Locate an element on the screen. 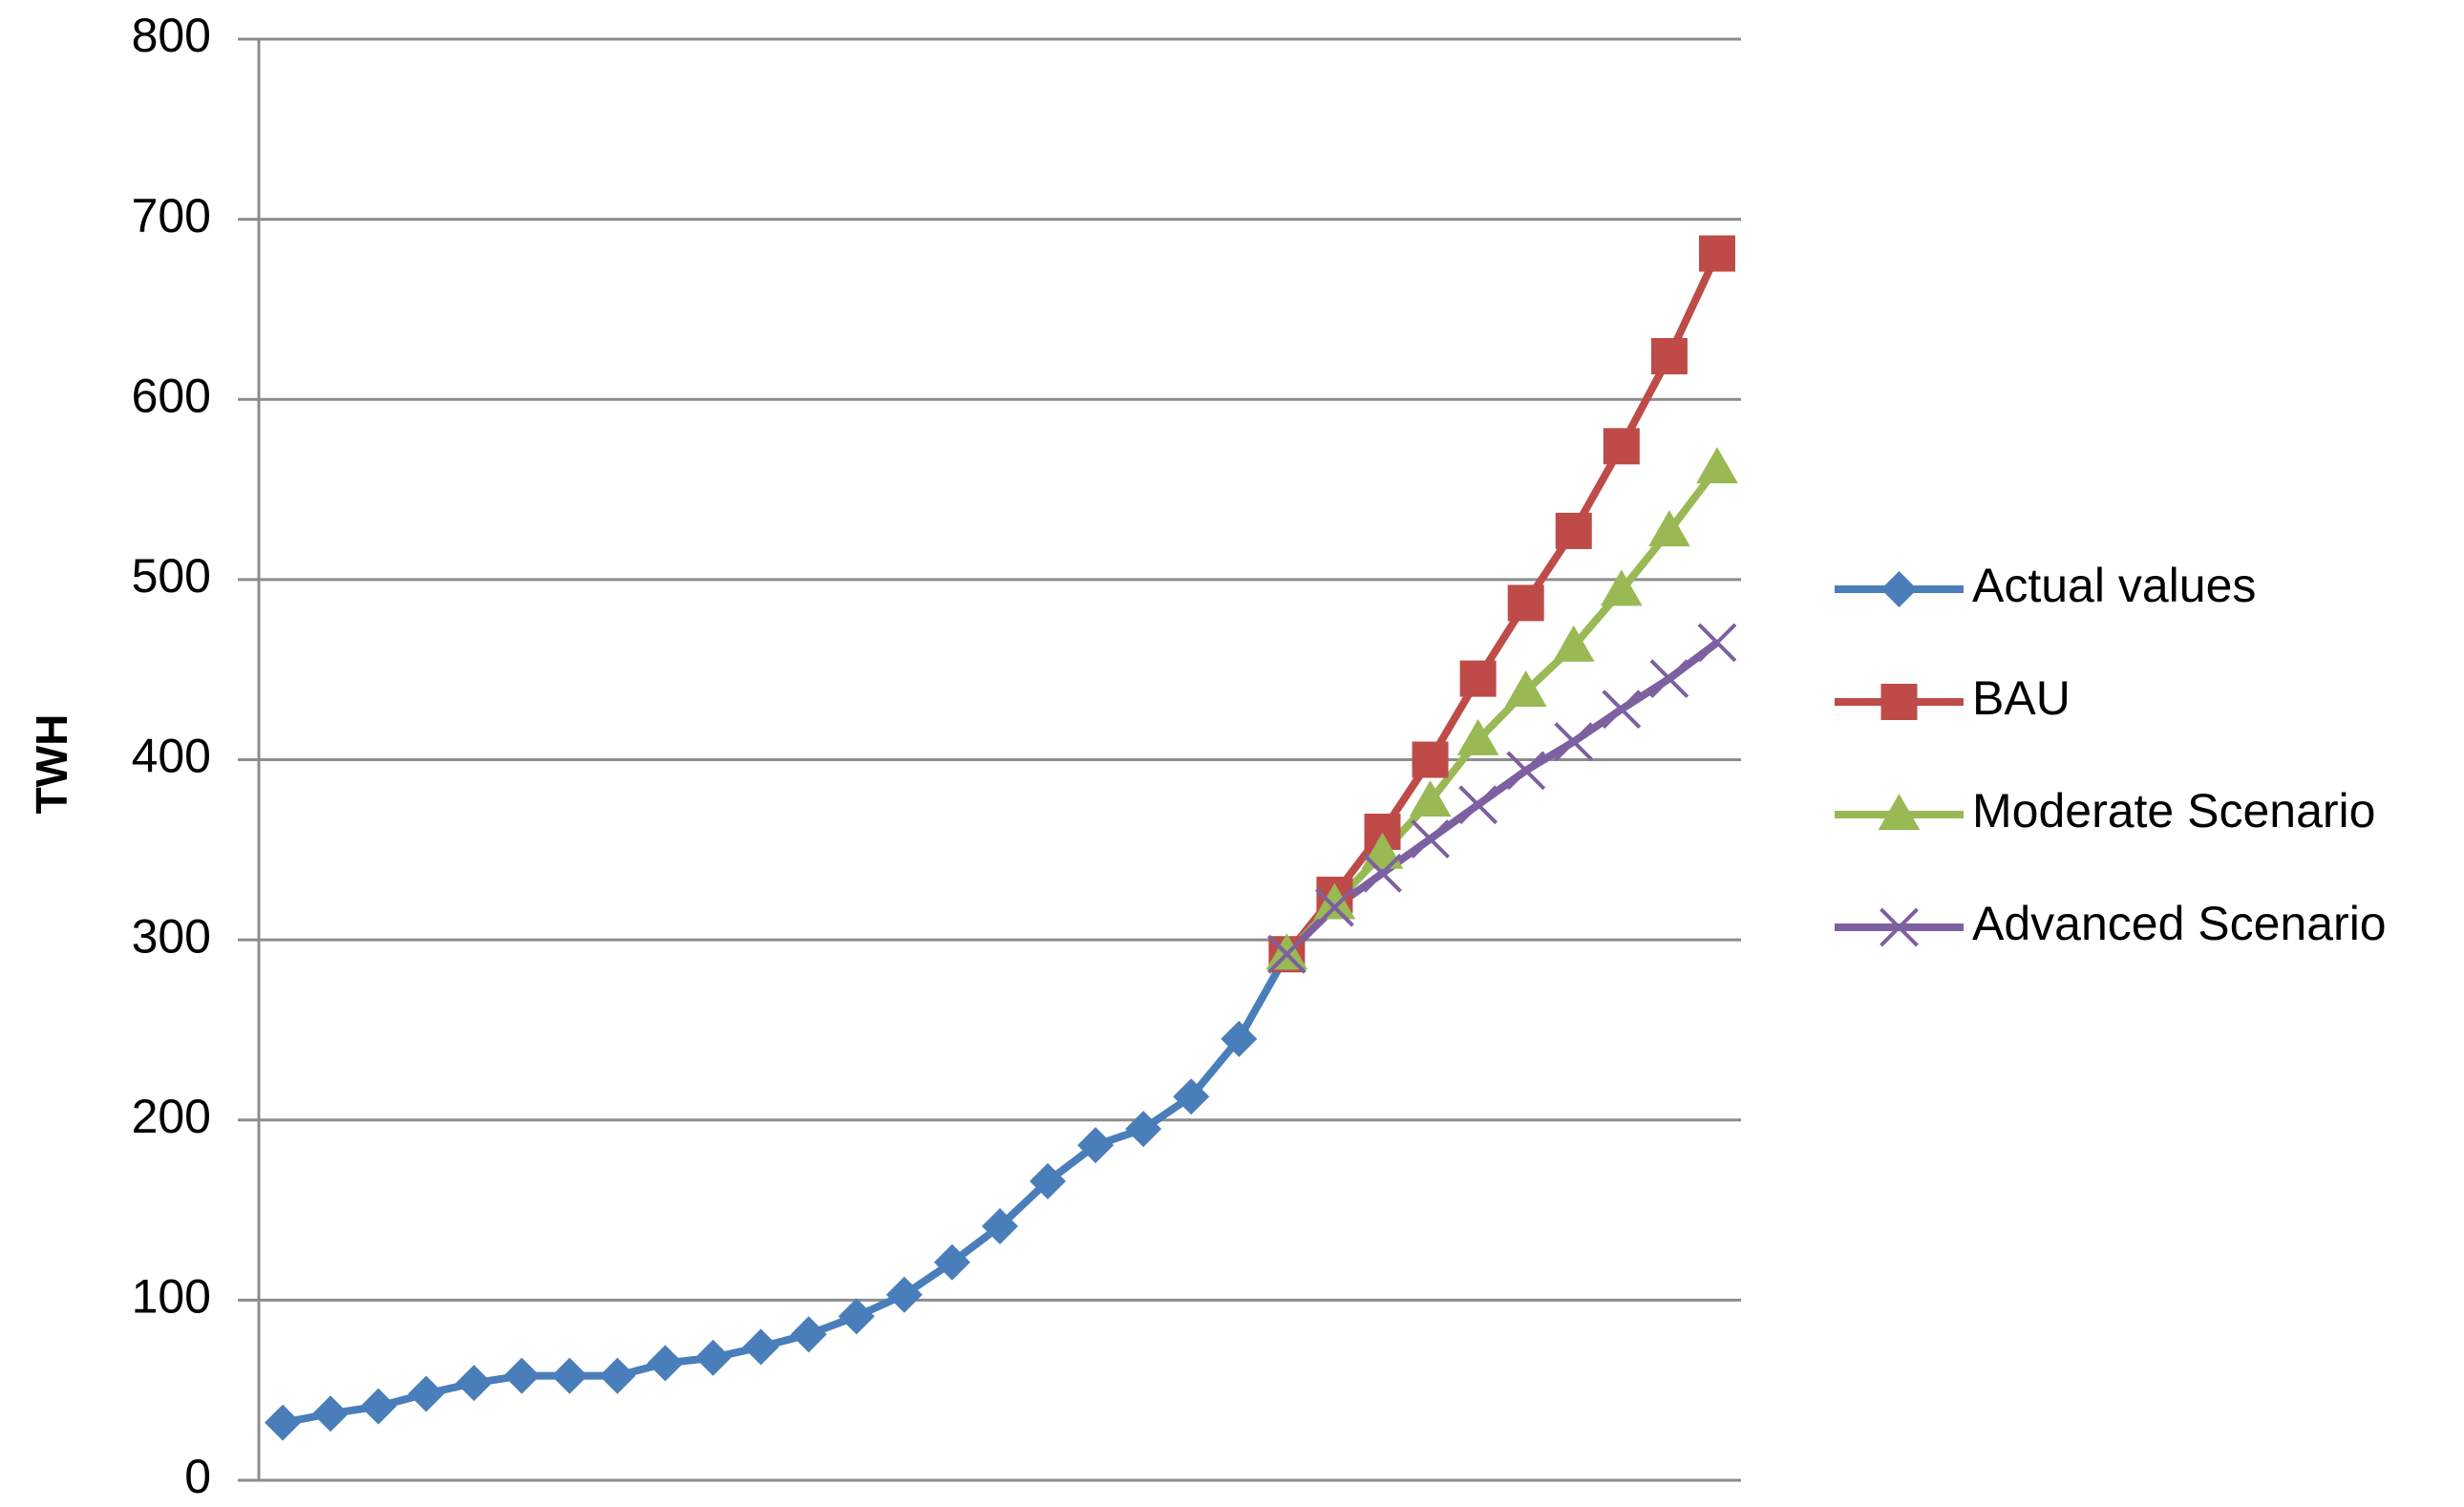 Image resolution: width=2464 pixels, height=1507 pixels. legend-label: Actual values is located at coordinates (2114, 585).